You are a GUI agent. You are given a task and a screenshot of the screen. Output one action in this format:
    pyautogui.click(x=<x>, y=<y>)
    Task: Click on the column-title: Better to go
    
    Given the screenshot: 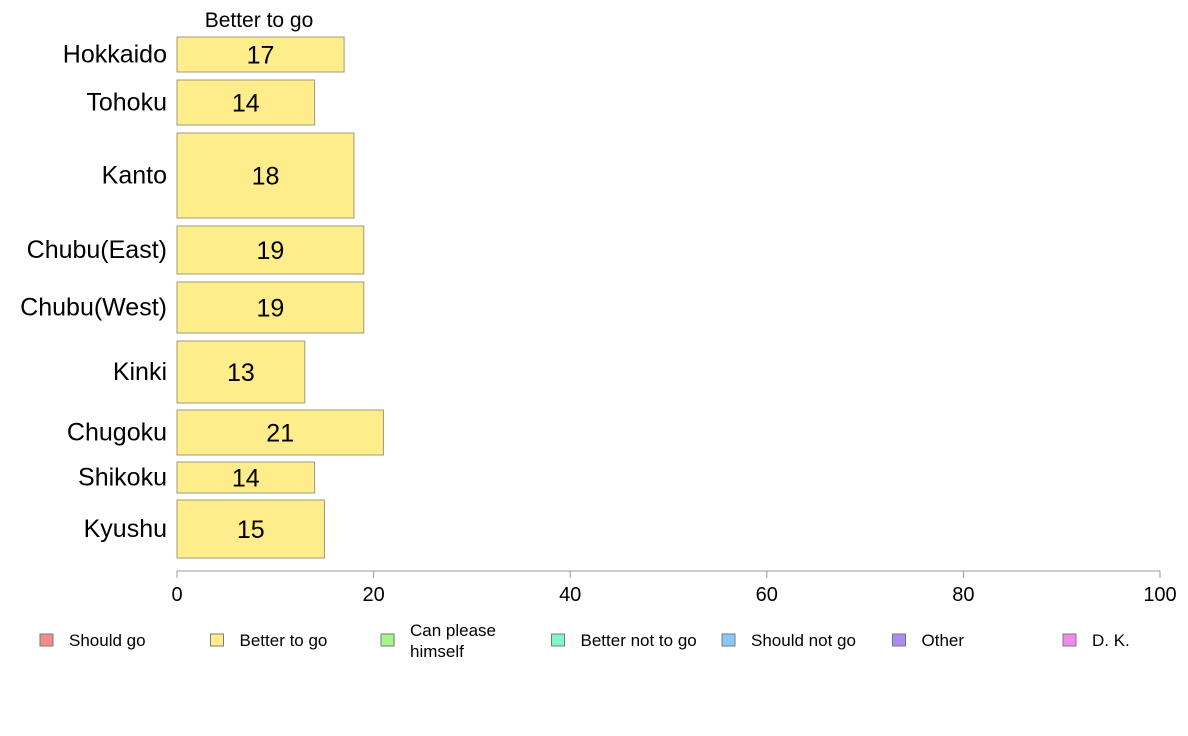 What is the action you would take?
    pyautogui.click(x=259, y=20)
    